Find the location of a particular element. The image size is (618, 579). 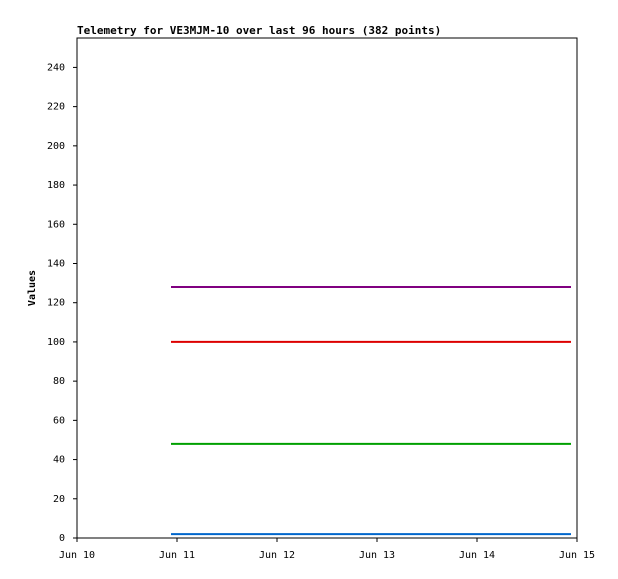

x-tick-label: Jun 12 is located at coordinates (277, 555).